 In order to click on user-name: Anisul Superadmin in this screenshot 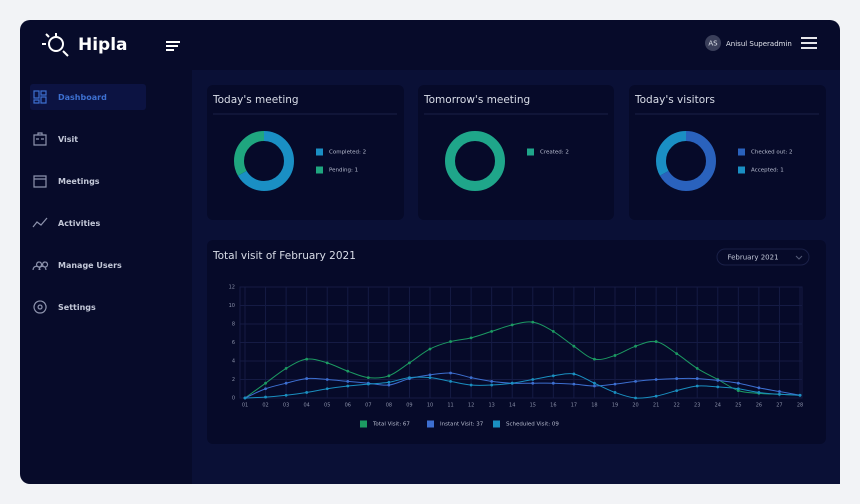, I will do `click(759, 44)`.